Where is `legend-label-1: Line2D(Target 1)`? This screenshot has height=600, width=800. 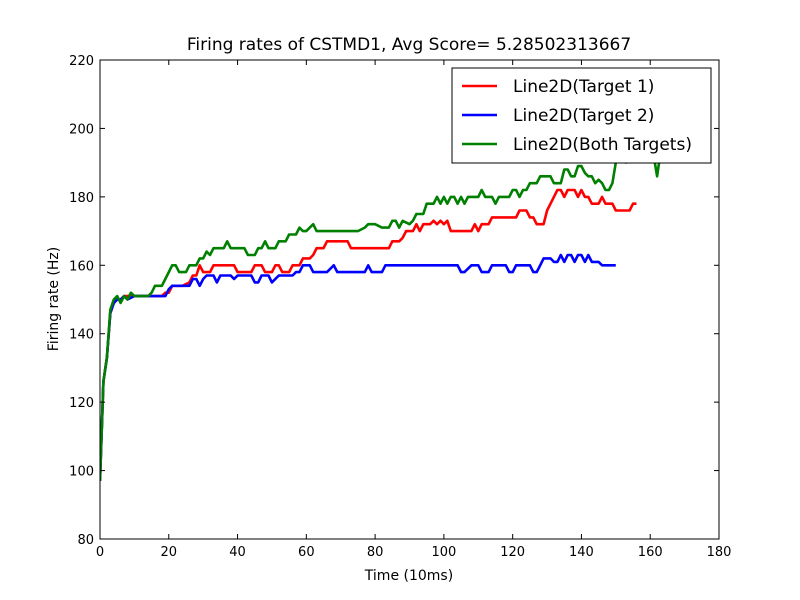 legend-label-1: Line2D(Target 1) is located at coordinates (583, 87).